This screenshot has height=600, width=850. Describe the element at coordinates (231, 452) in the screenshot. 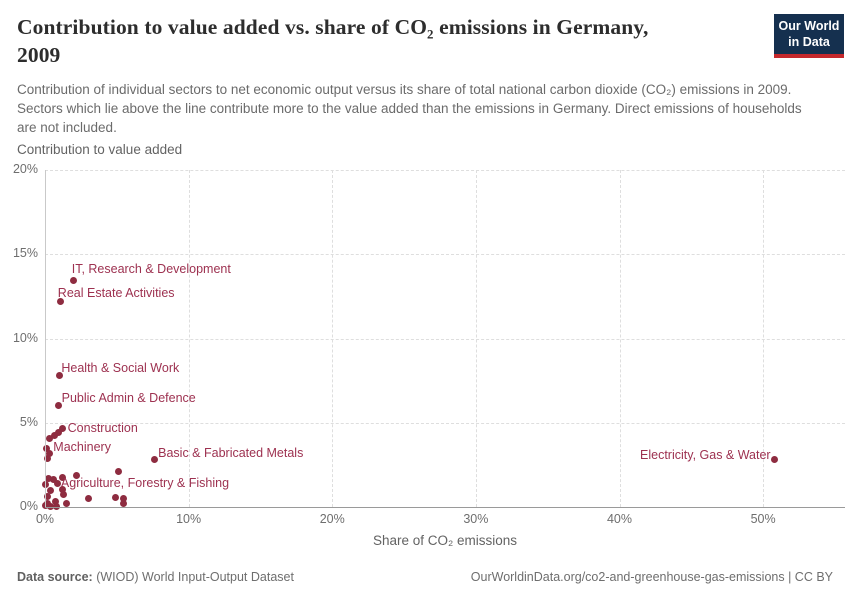

I see `point-label: Basic & Fabricated Metals` at that location.